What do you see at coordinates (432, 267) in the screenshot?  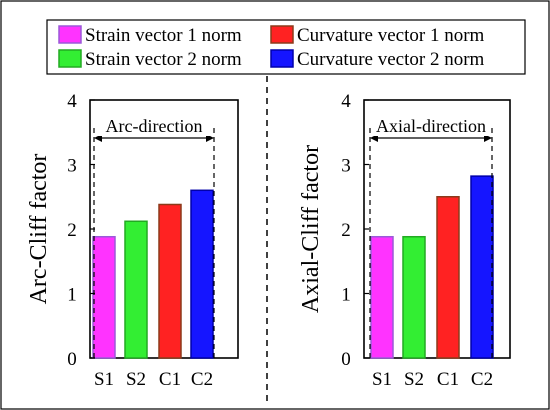 I see `bars-axial` at bounding box center [432, 267].